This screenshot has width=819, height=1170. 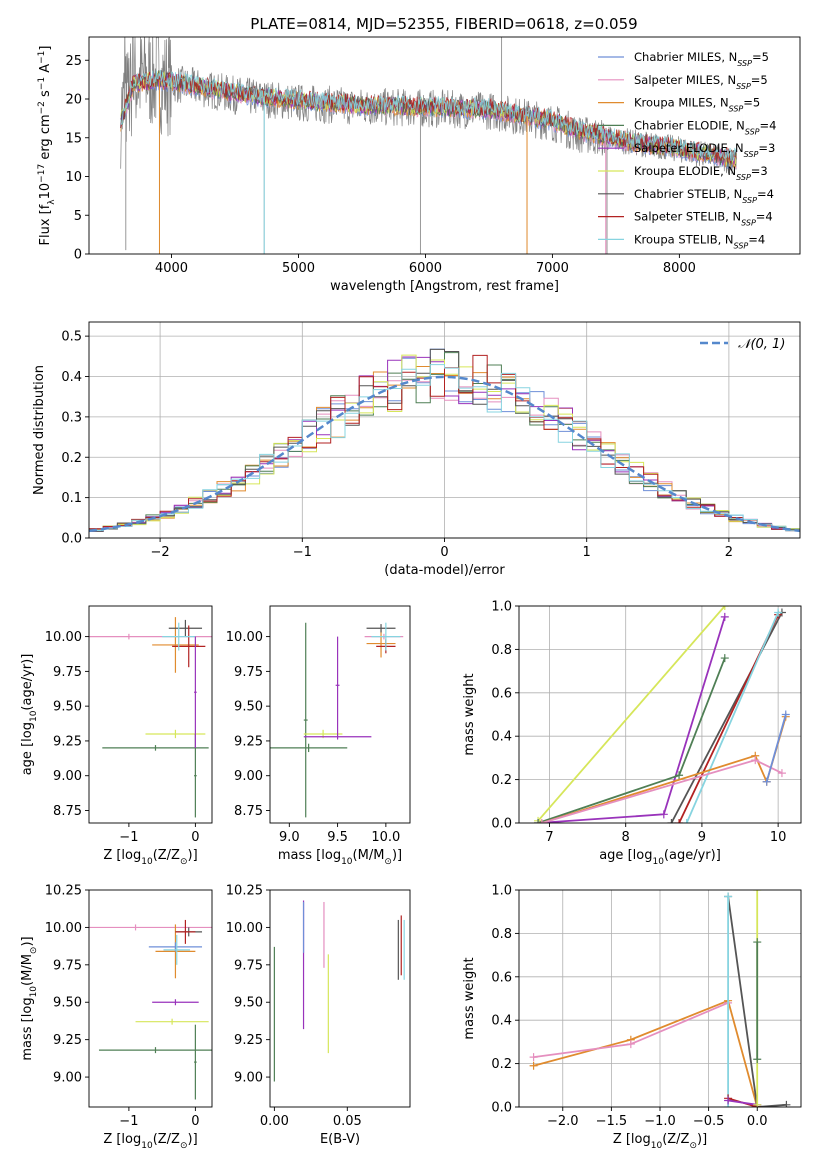 What do you see at coordinates (549, 837) in the screenshot?
I see `x-tick-label: 7` at bounding box center [549, 837].